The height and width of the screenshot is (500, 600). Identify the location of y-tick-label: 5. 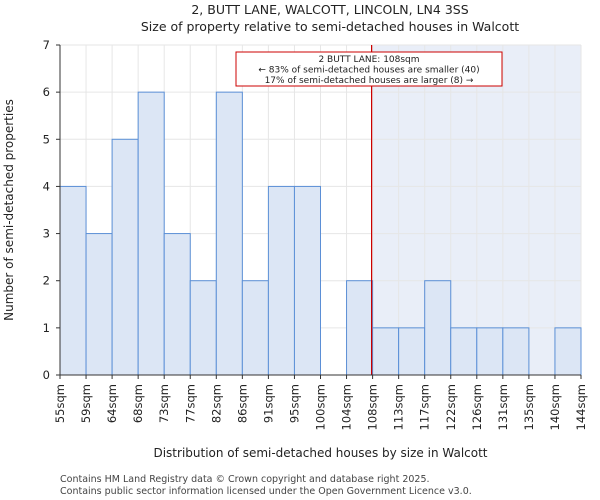
(46, 139).